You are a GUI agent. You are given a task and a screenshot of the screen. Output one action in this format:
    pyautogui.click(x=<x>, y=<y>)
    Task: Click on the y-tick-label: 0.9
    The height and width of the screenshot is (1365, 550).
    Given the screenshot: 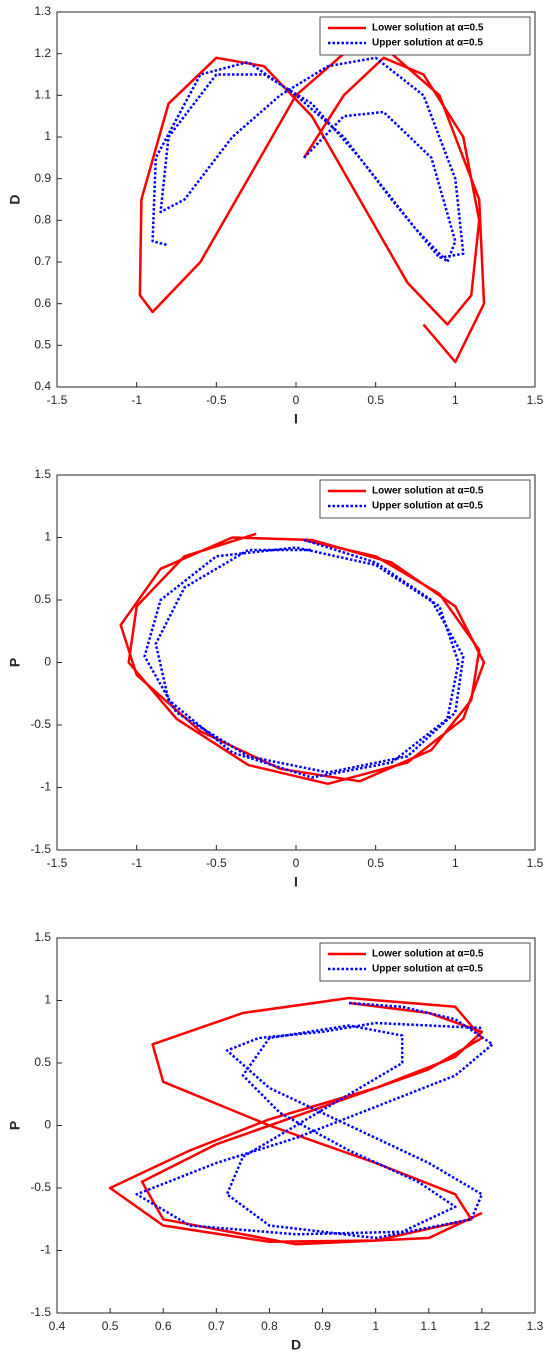 What is the action you would take?
    pyautogui.click(x=42, y=178)
    